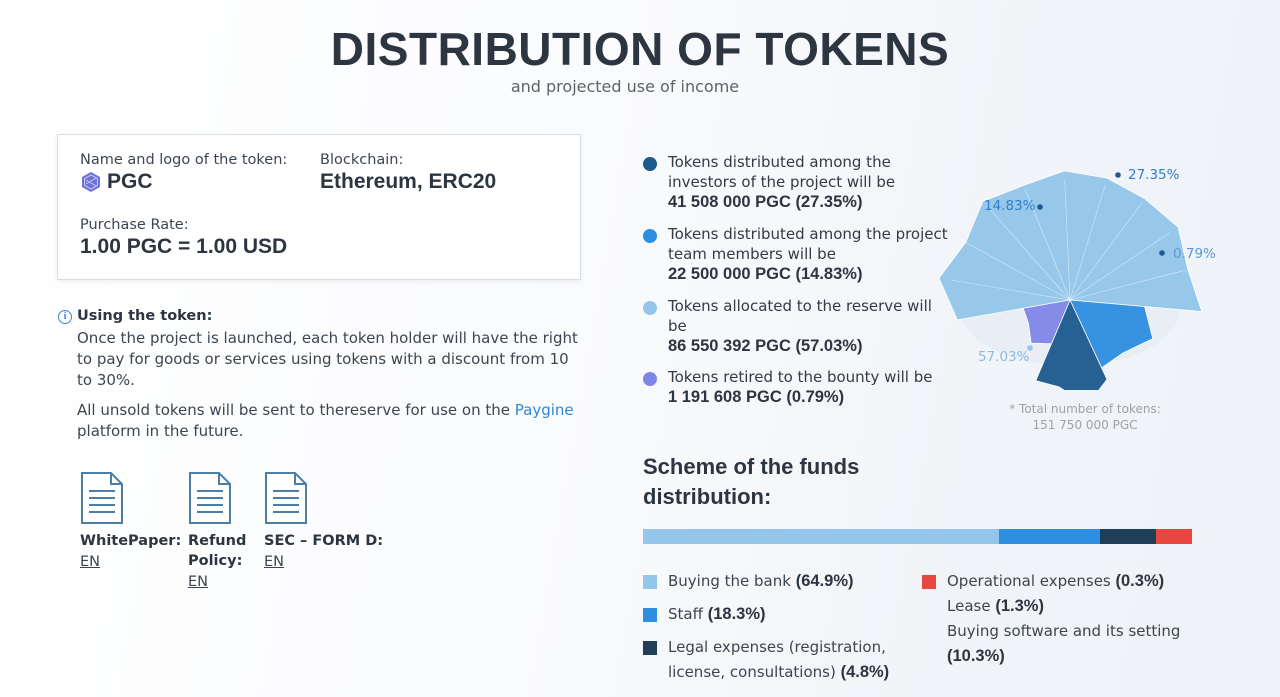  Describe the element at coordinates (1046, 322) in the screenshot. I see `chart-slice-bounty` at that location.